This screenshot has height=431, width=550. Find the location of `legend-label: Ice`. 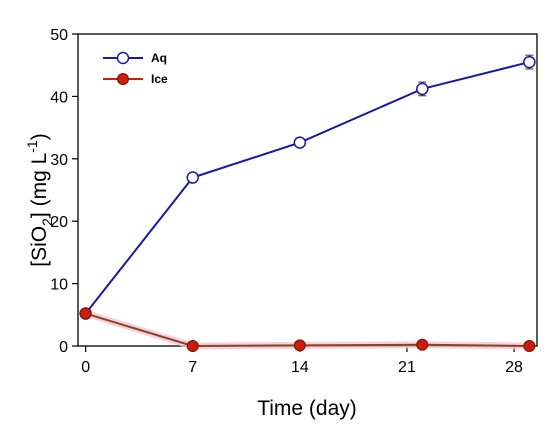

legend-label: Ice is located at coordinates (159, 79).